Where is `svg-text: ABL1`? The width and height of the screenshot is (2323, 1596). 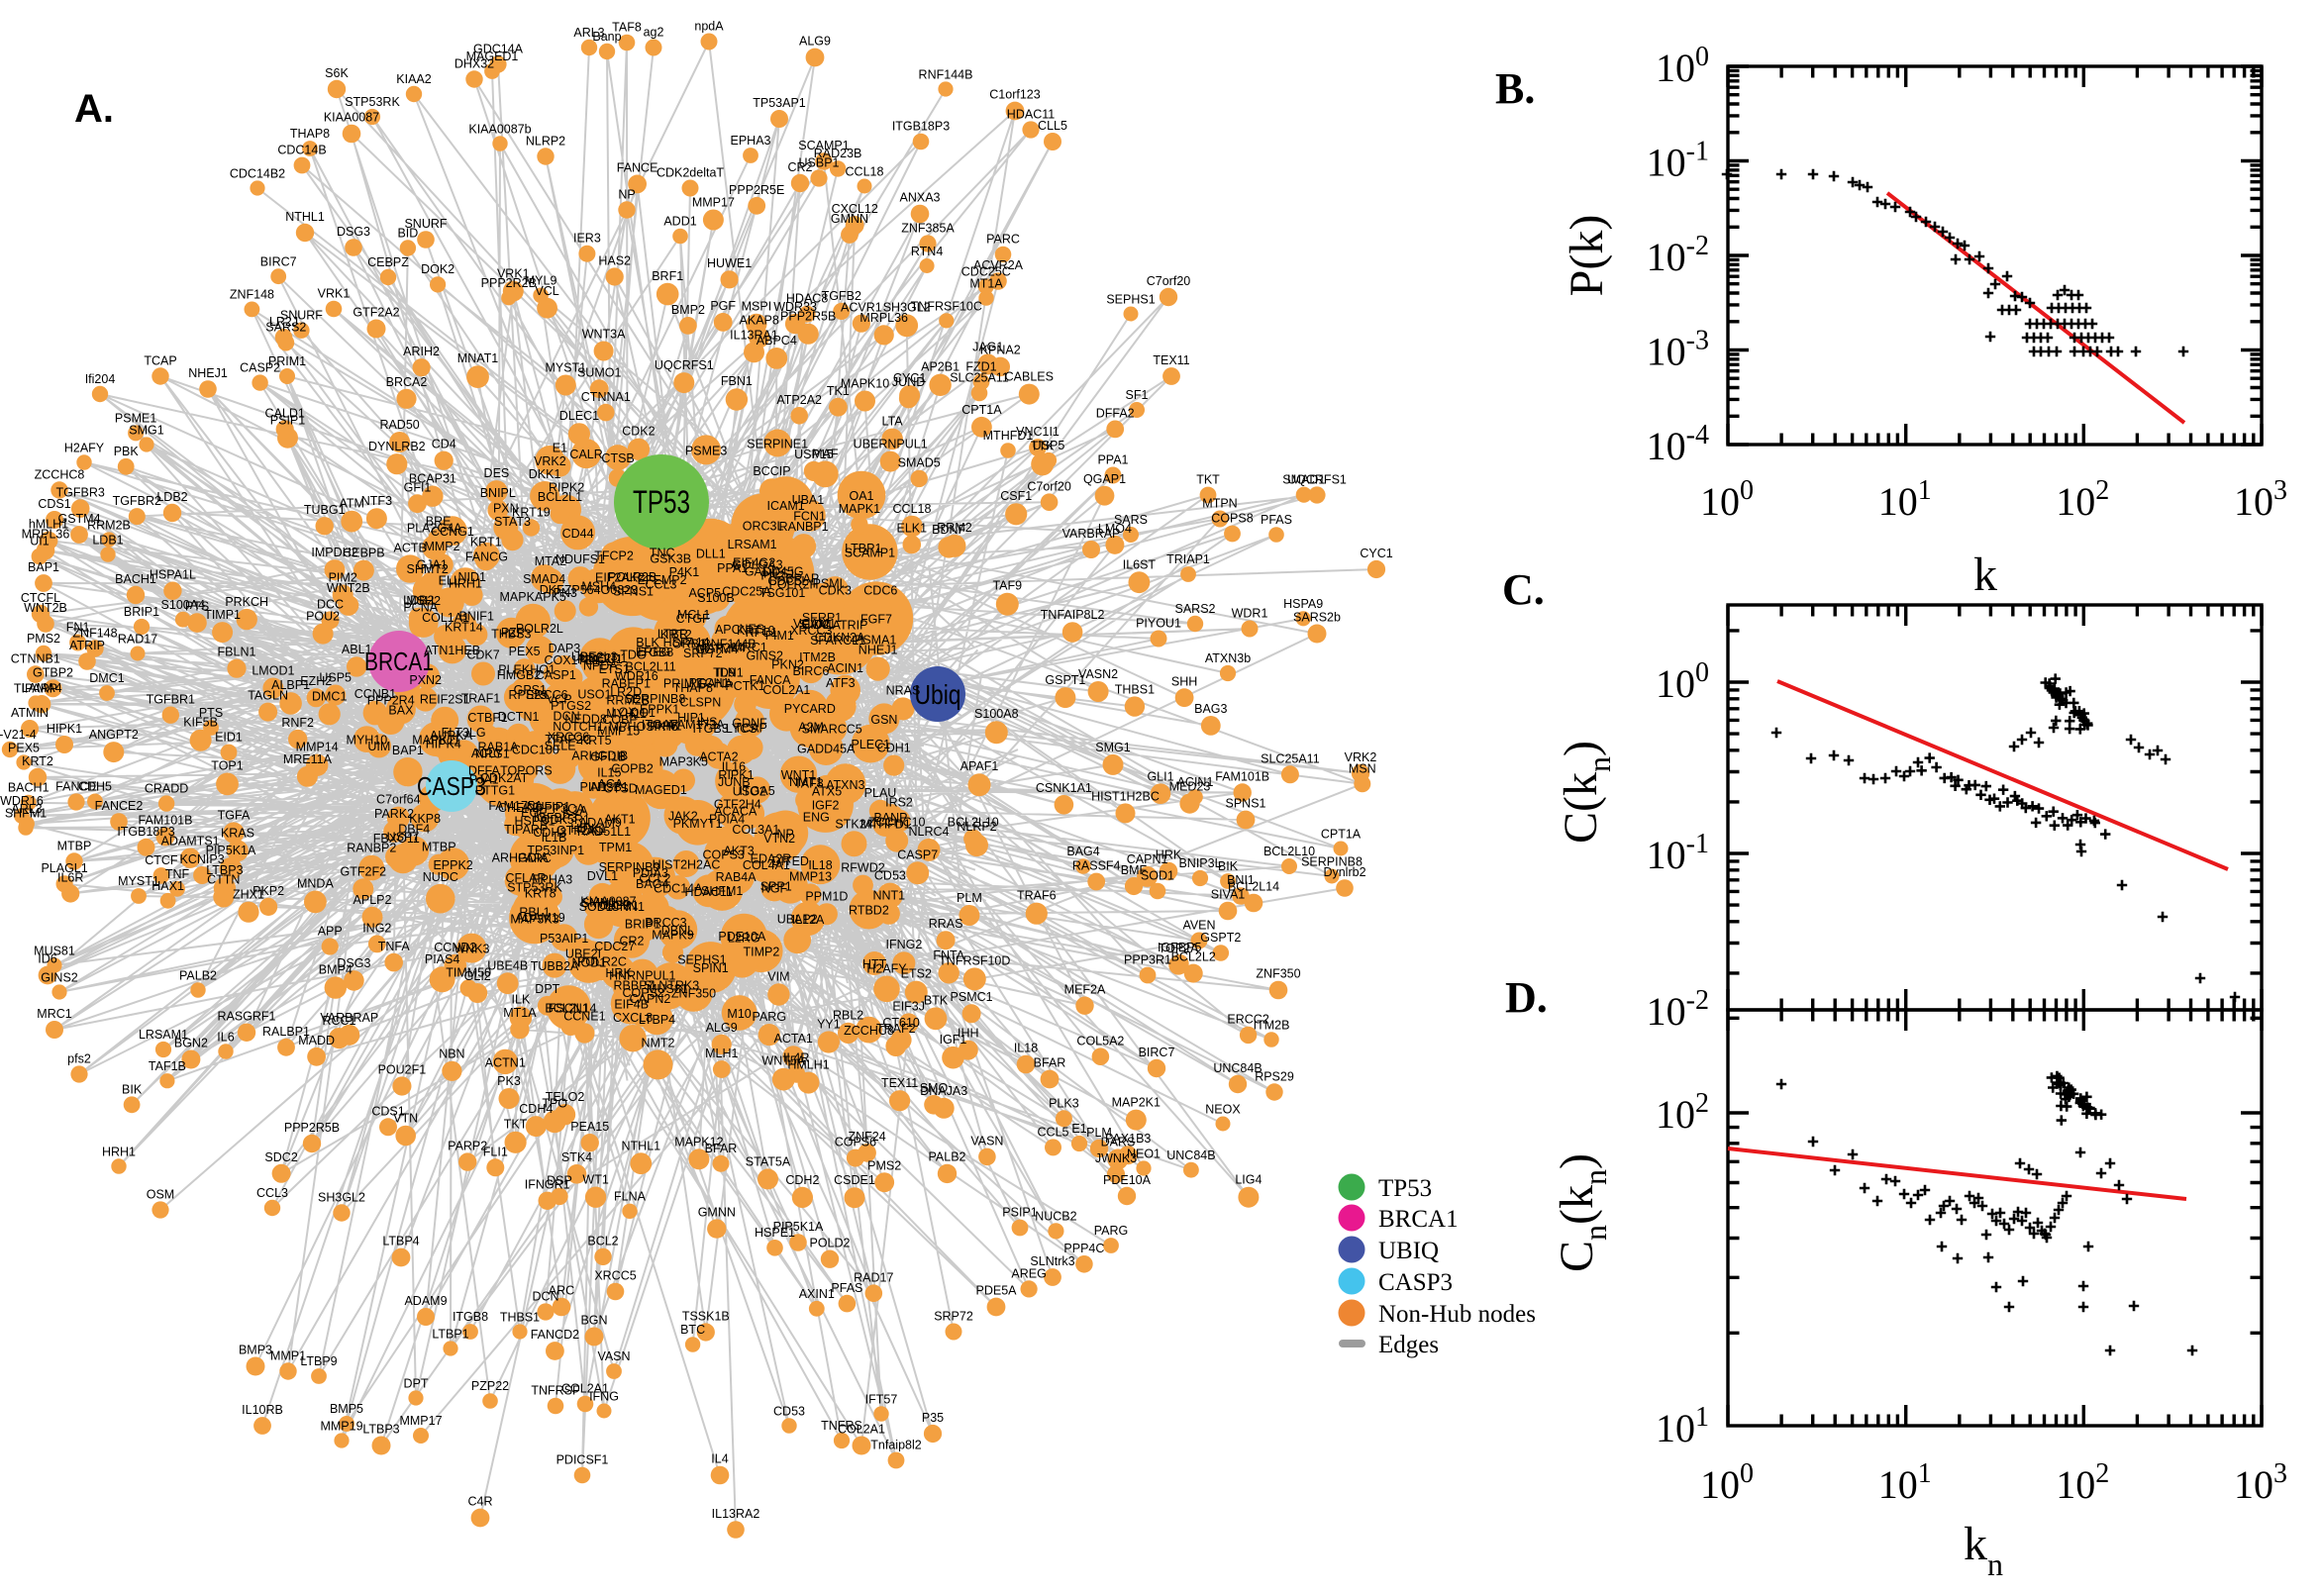 svg-text: ABL1 is located at coordinates (357, 649).